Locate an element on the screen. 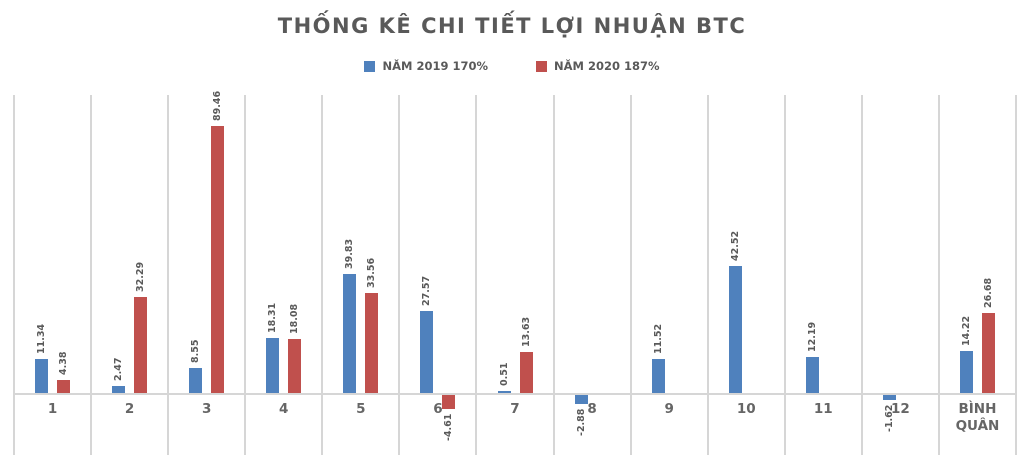  category-label-9: 9 is located at coordinates (669, 409).